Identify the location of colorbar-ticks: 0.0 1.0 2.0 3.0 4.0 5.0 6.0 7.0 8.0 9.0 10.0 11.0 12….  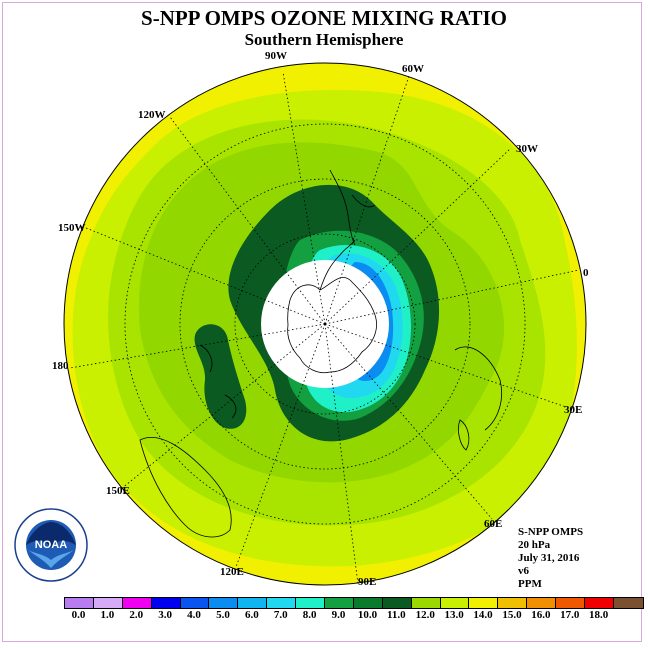
(330, 616).